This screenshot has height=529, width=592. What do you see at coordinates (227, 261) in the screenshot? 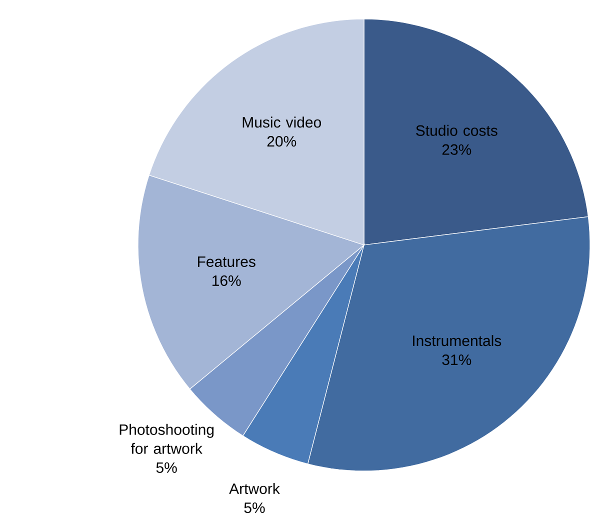
I see `slice-label: Features` at bounding box center [227, 261].